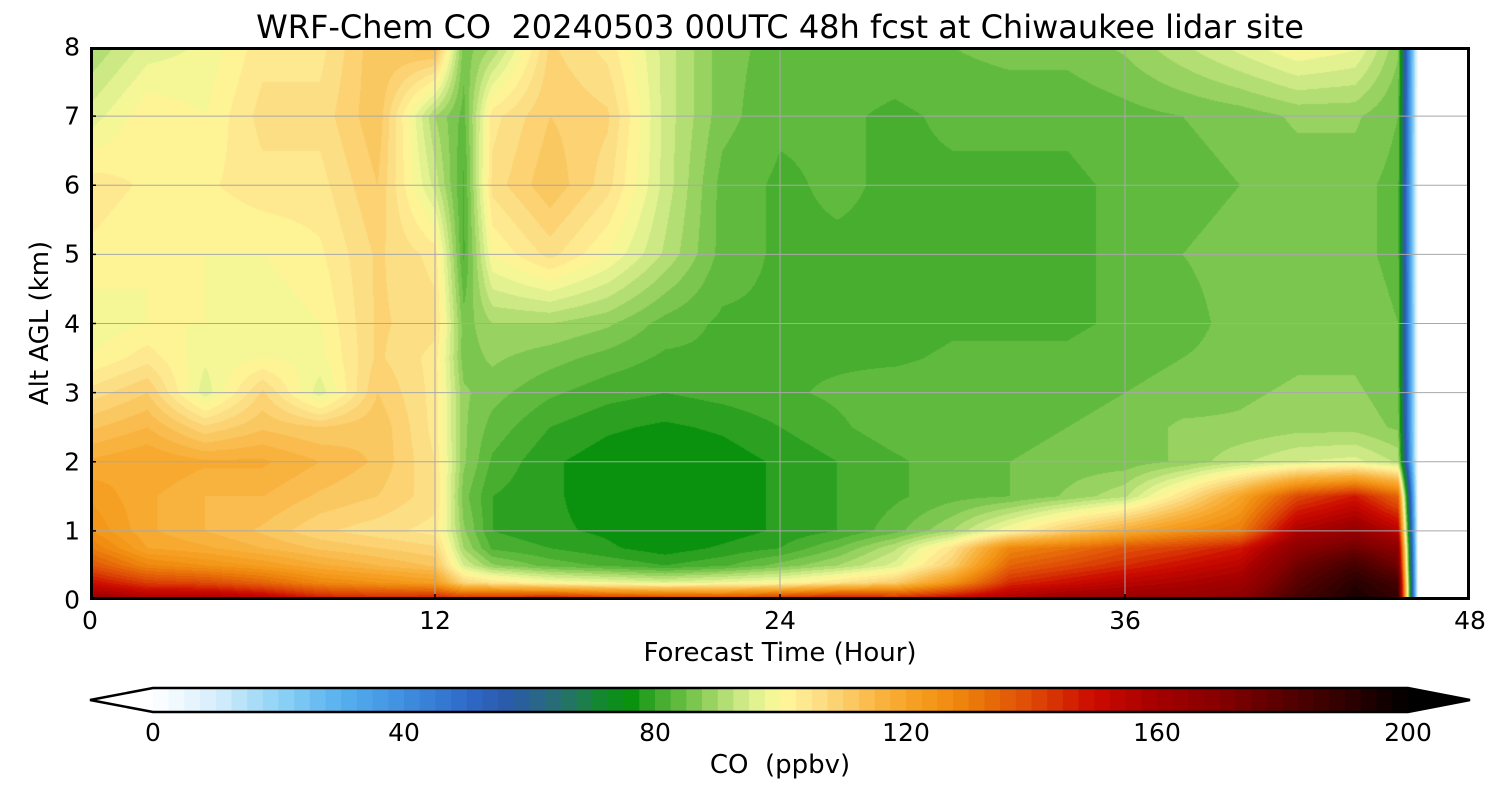 The image size is (1500, 800). What do you see at coordinates (1125, 620) in the screenshot?
I see `x-tick-label: 36` at bounding box center [1125, 620].